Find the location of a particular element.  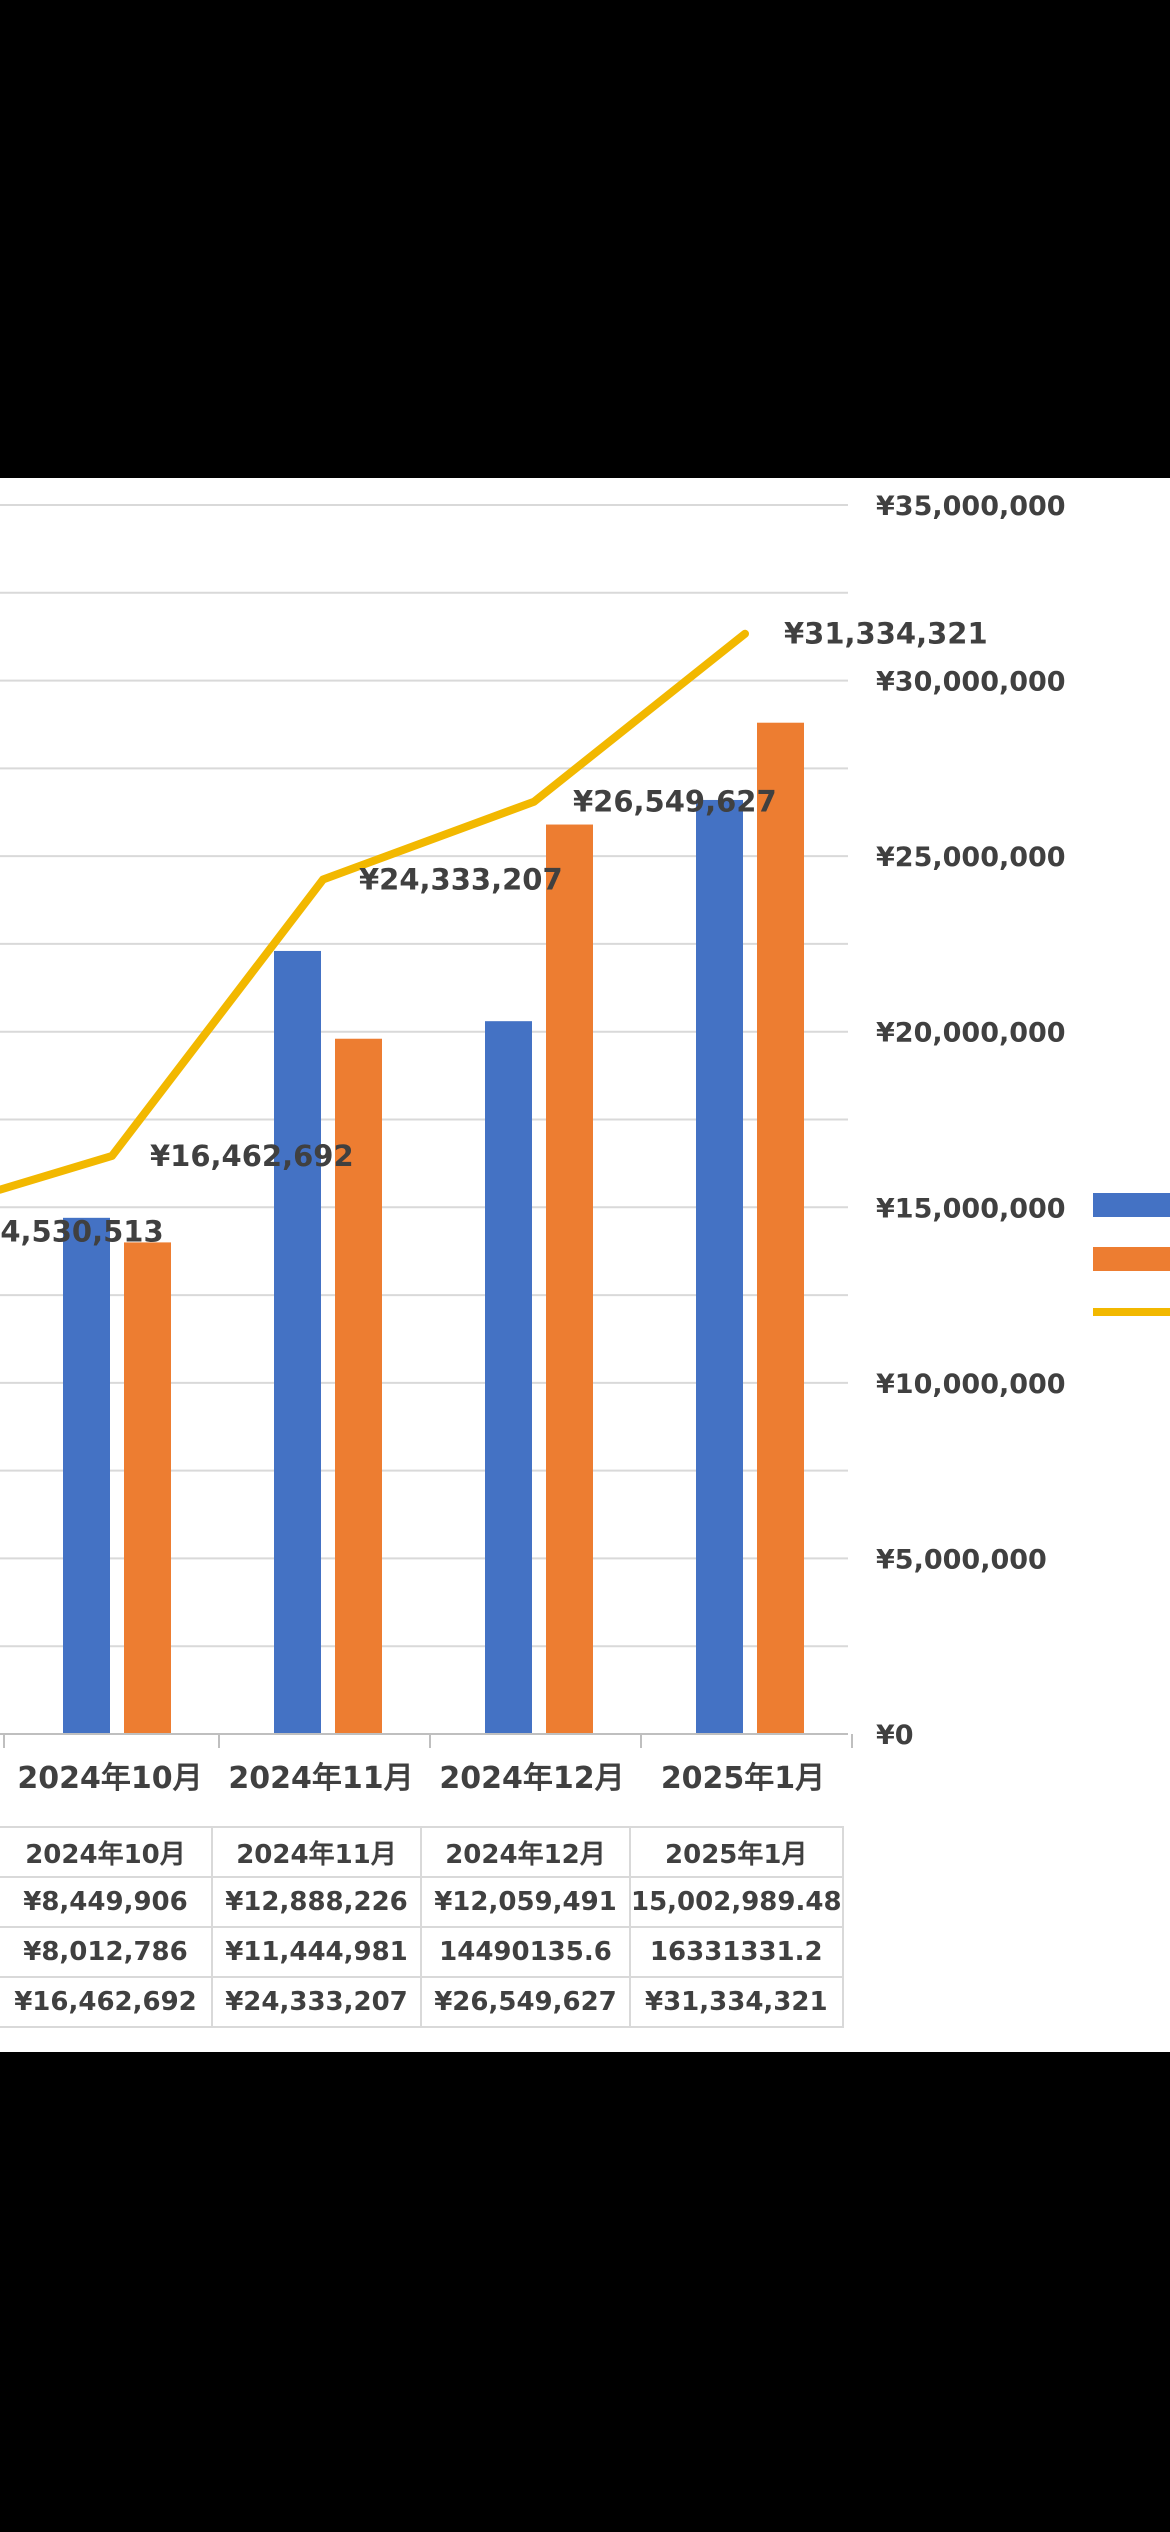

table-cell: ¥31,334,321 is located at coordinates (736, 2002).